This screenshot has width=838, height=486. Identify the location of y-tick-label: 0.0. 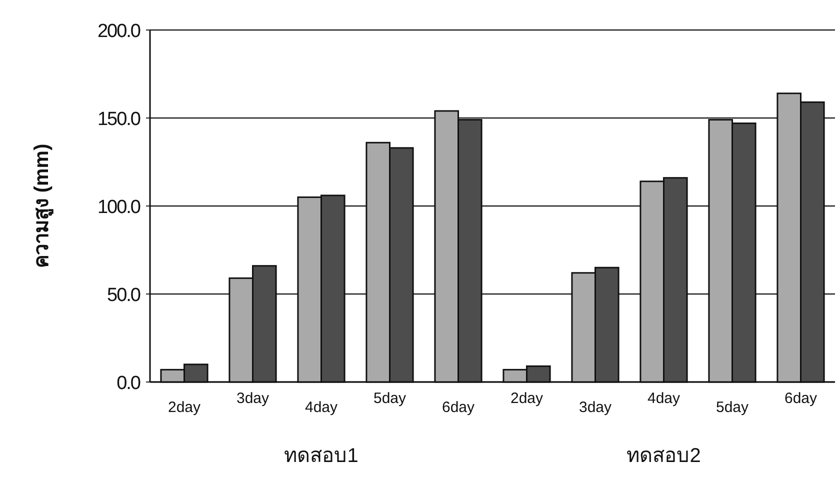
(128, 383).